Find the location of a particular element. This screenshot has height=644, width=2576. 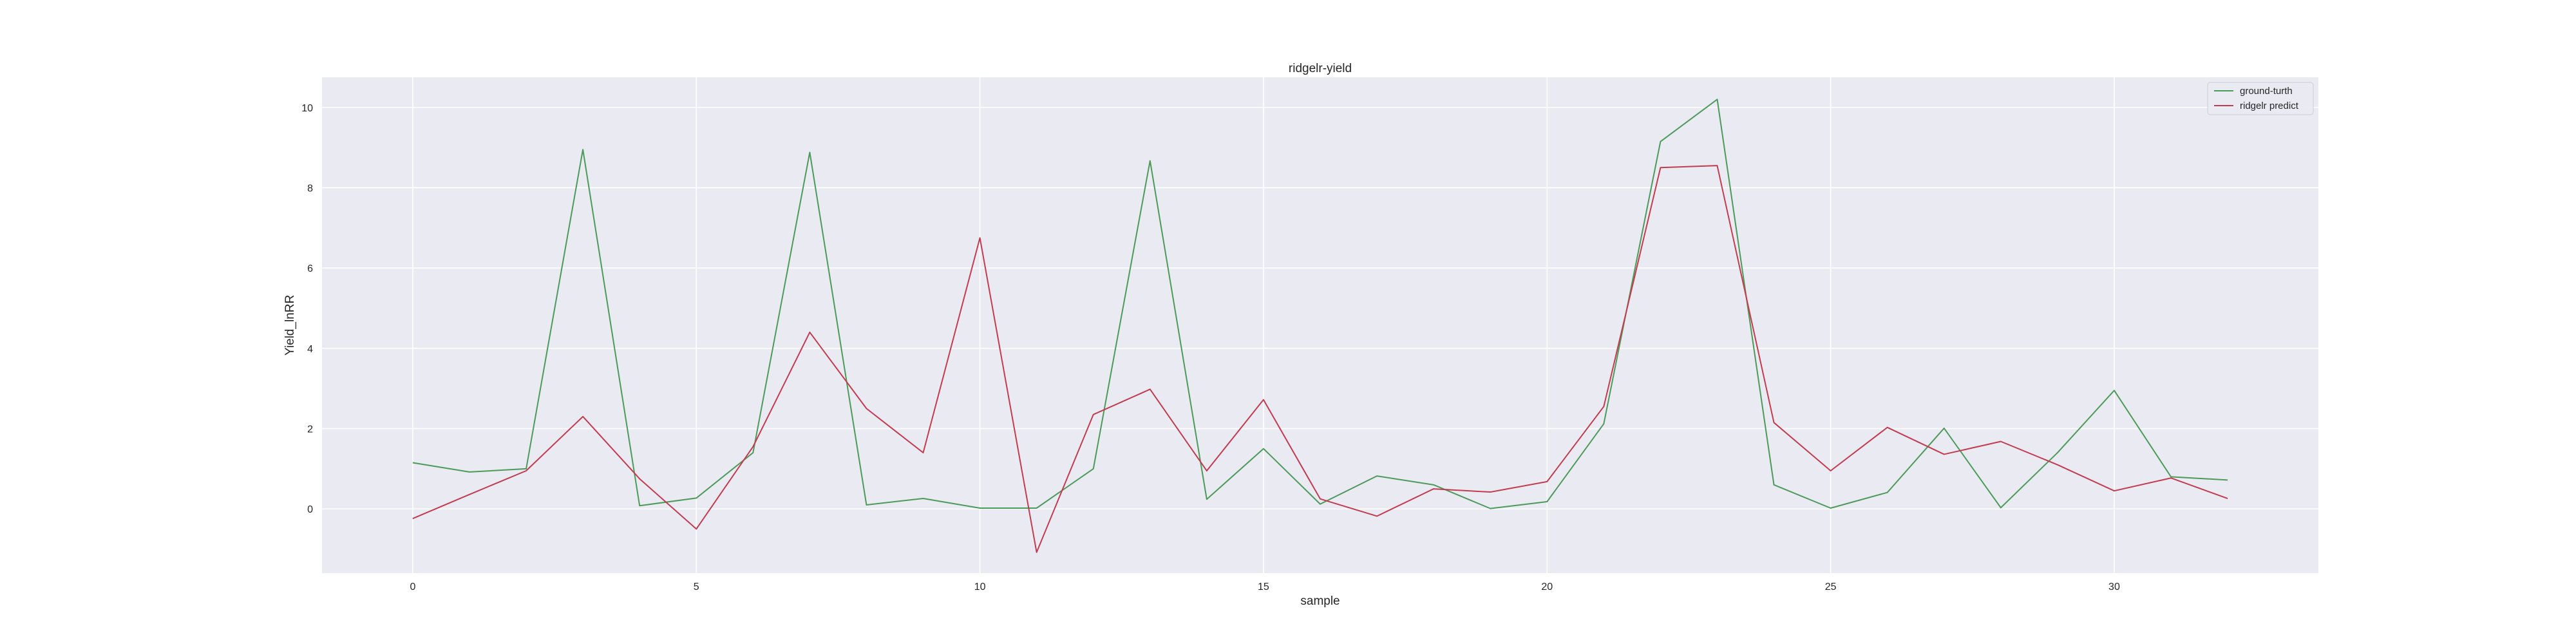

y-tick-label: 6 is located at coordinates (310, 269).